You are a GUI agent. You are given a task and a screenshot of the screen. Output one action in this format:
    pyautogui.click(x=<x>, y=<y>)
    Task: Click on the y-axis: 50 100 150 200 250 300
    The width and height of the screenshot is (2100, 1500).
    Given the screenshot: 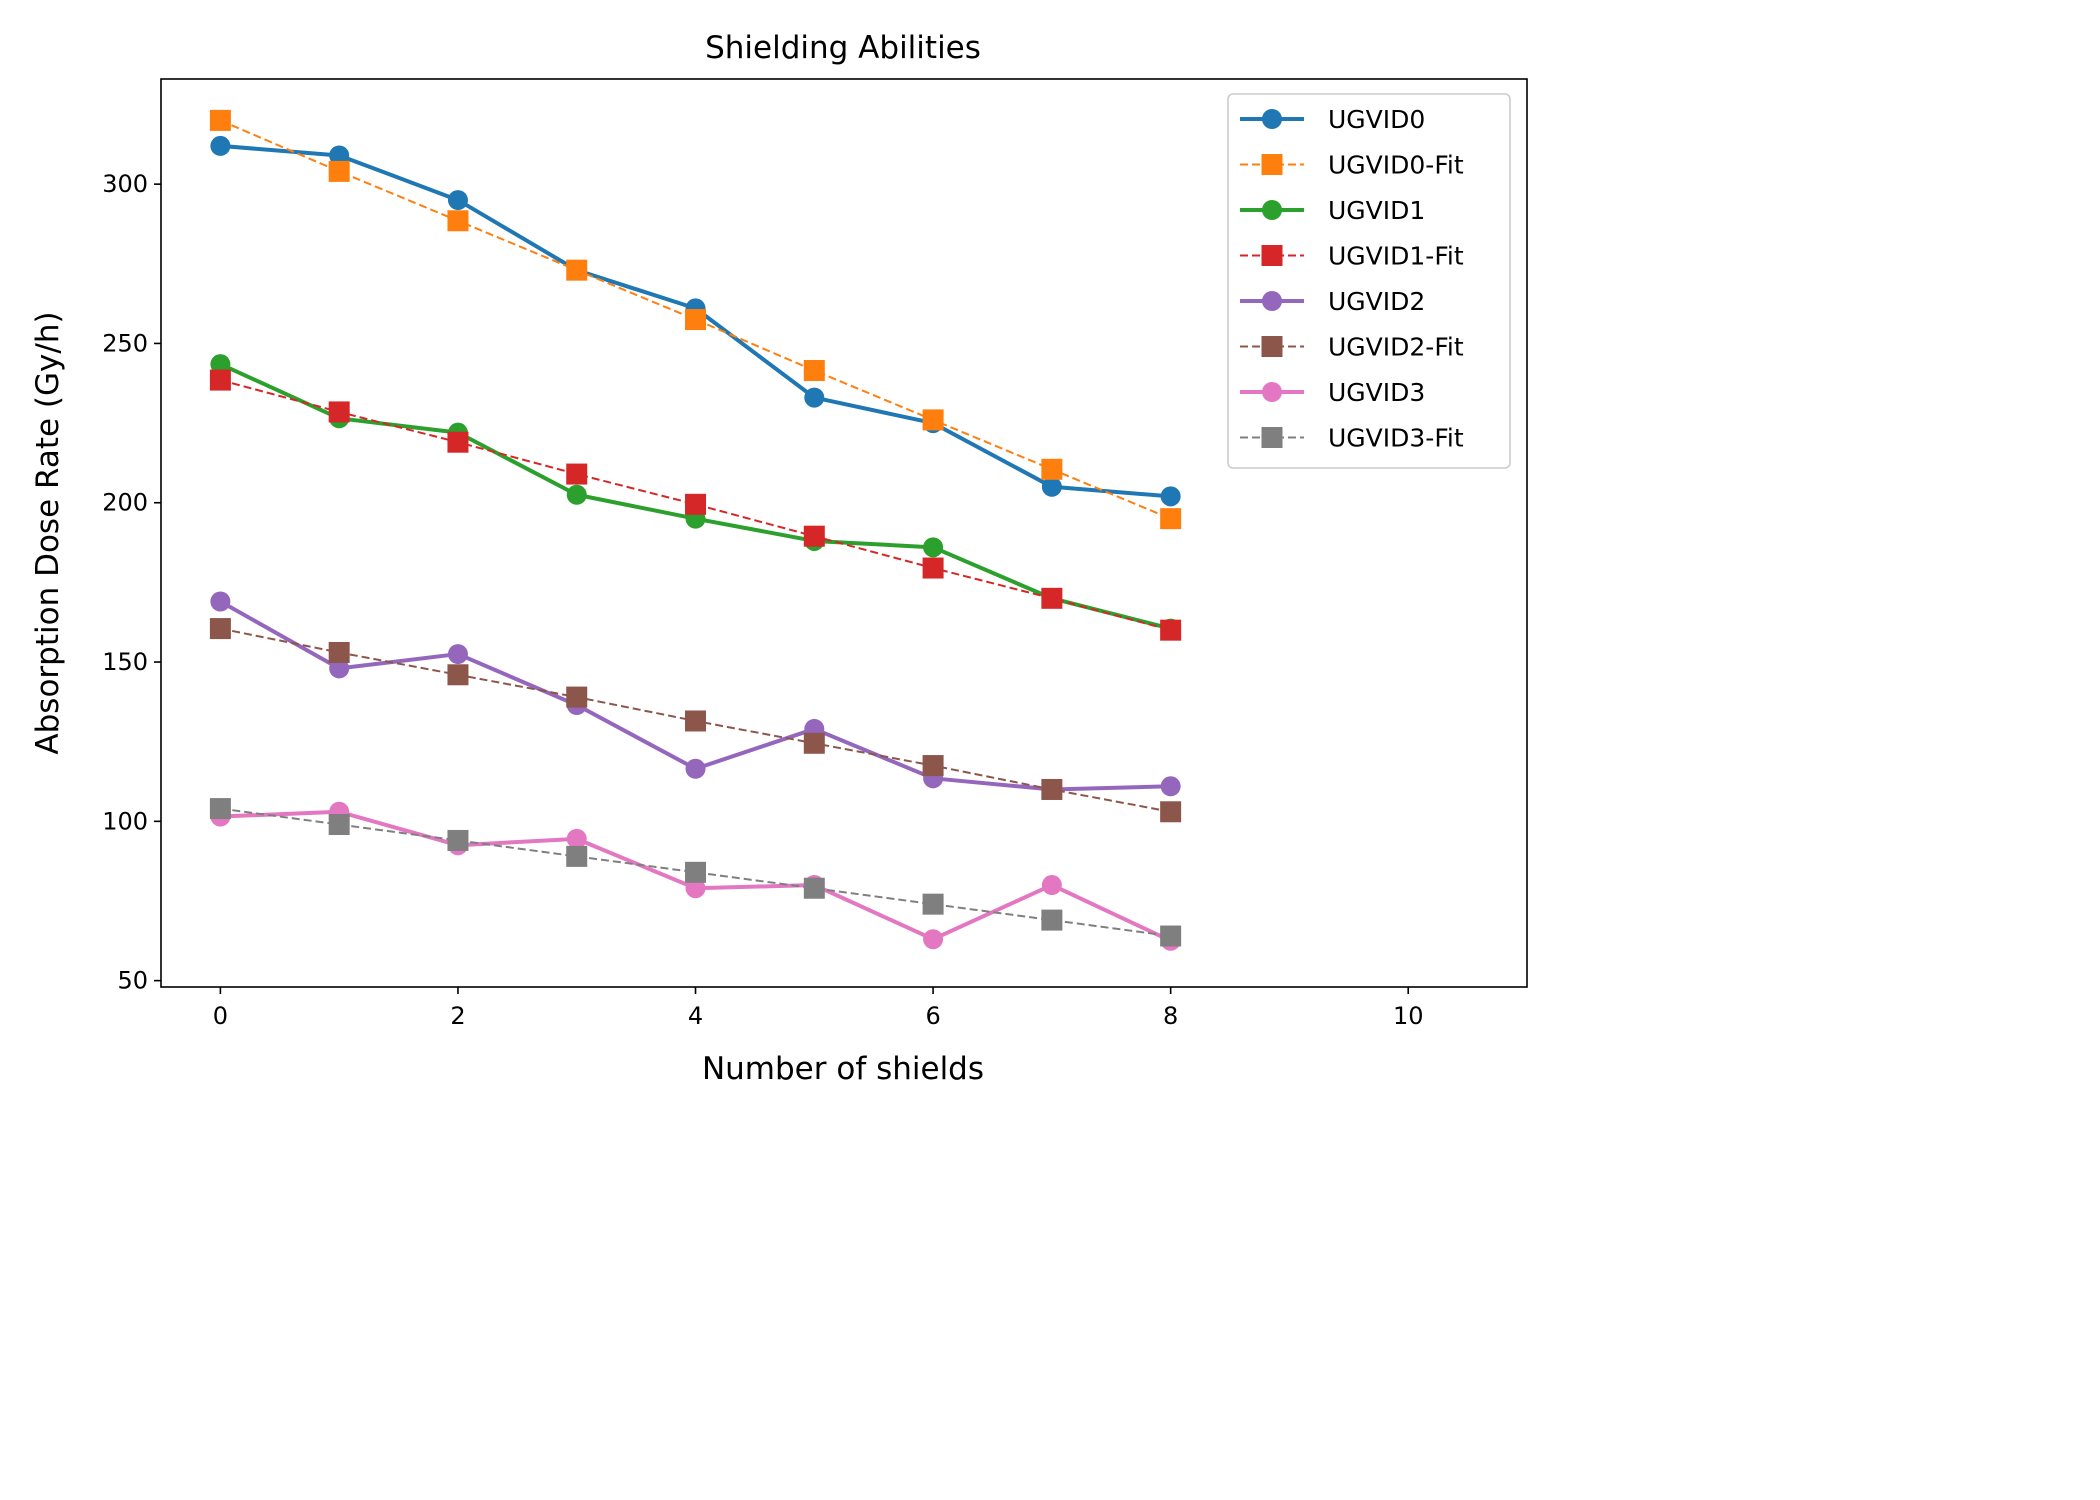 What is the action you would take?
    pyautogui.click(x=131, y=582)
    